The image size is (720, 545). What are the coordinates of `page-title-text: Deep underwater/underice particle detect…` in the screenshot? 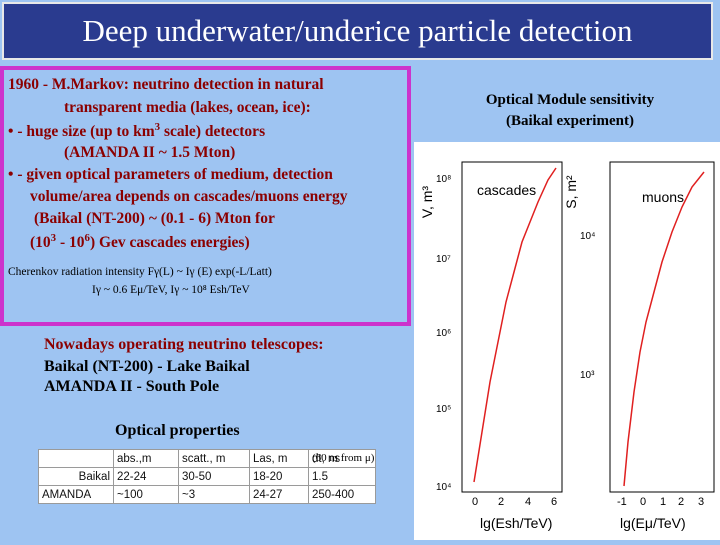 It's located at (357, 30).